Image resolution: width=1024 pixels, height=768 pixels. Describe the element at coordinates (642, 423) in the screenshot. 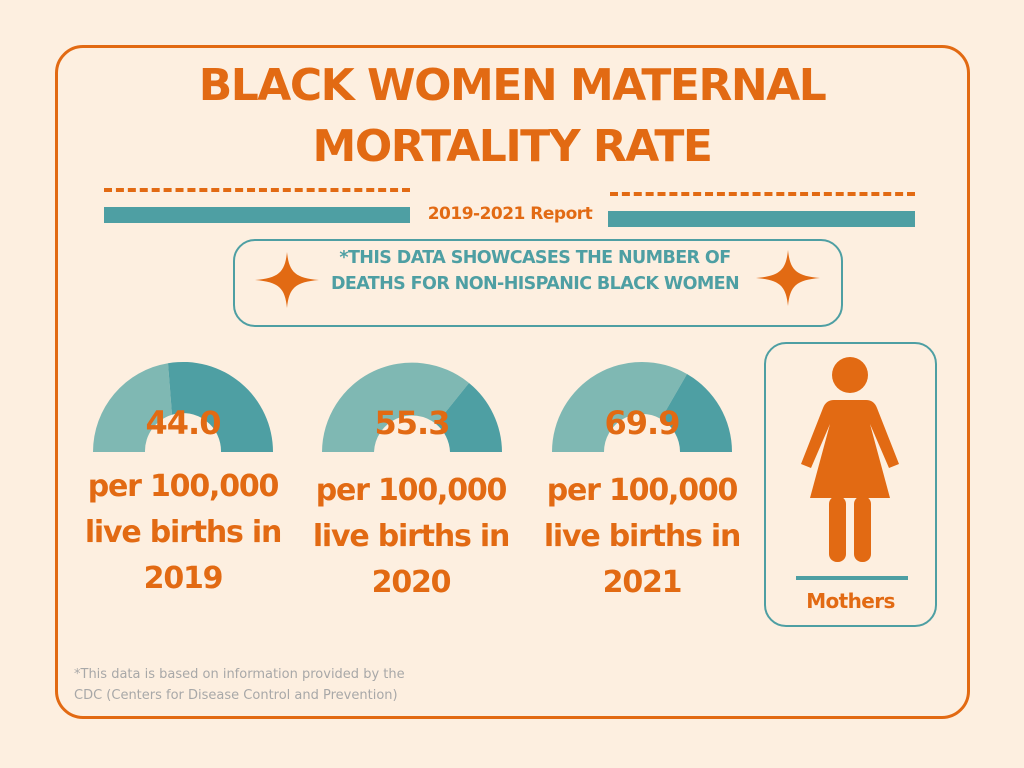

I see `stat-value: 69.9` at that location.